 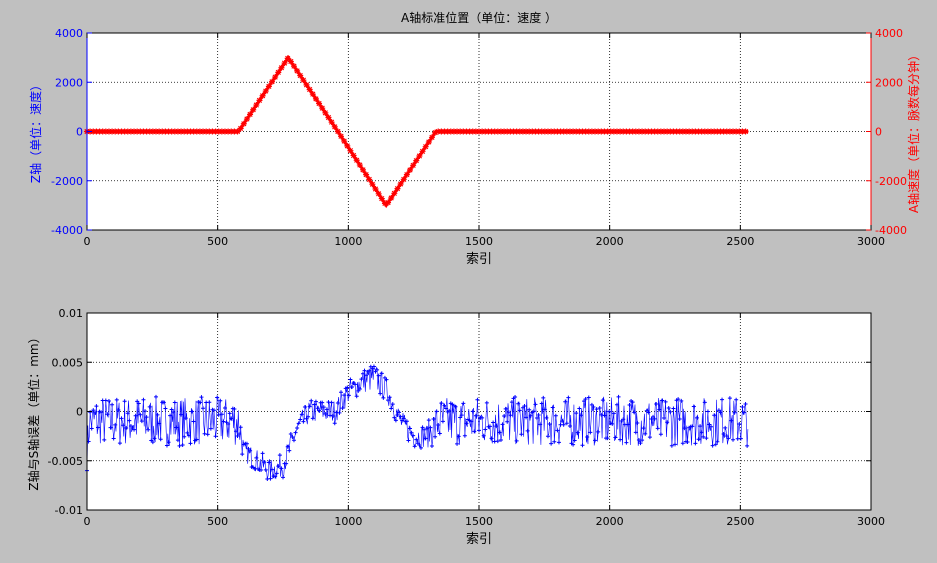 I want to click on y-tick-label: -0.01, so click(x=69, y=510).